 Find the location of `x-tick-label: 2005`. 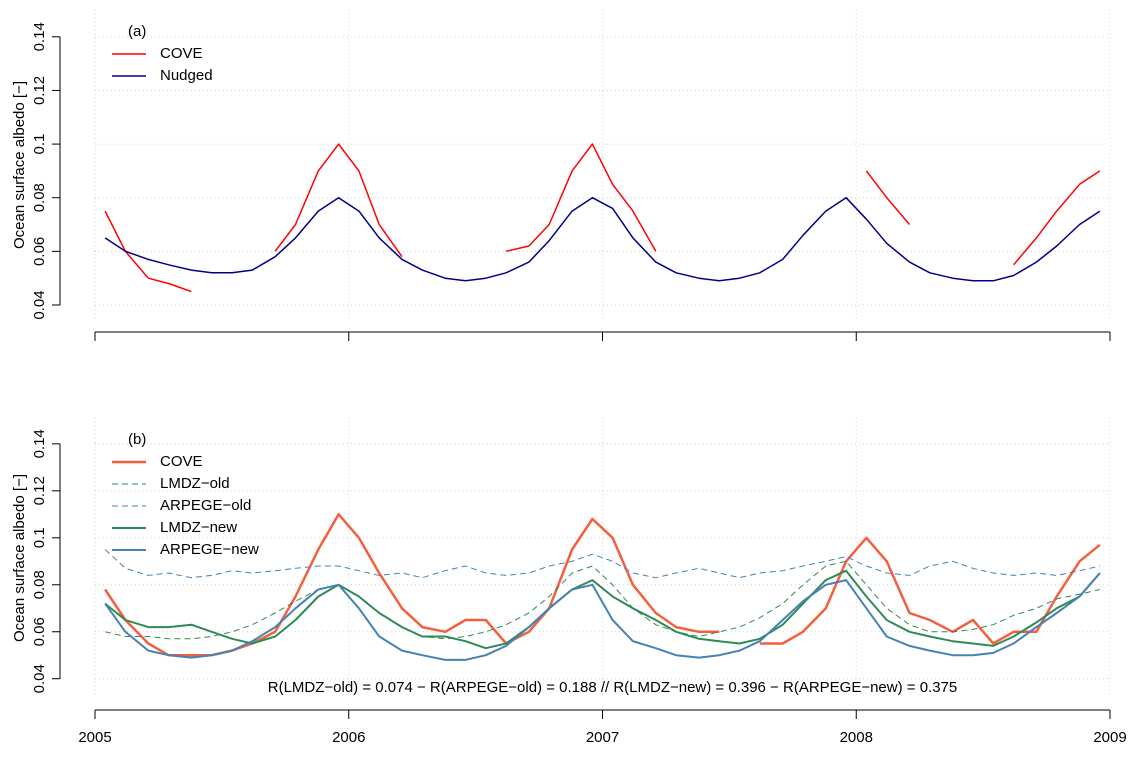

x-tick-label: 2005 is located at coordinates (94, 737).